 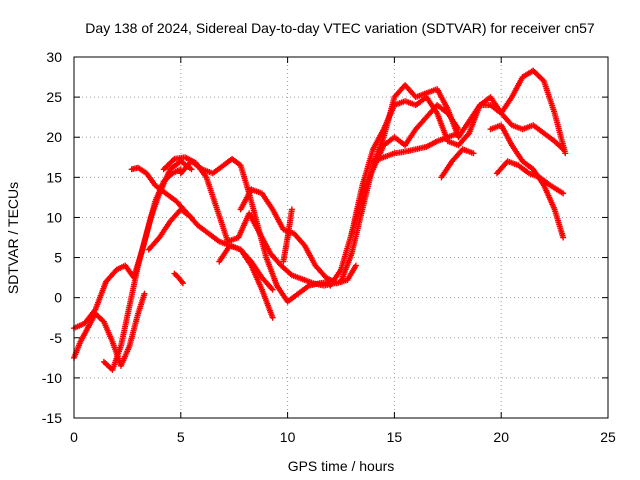 What do you see at coordinates (109, 329) in the screenshot?
I see `series-track-a` at bounding box center [109, 329].